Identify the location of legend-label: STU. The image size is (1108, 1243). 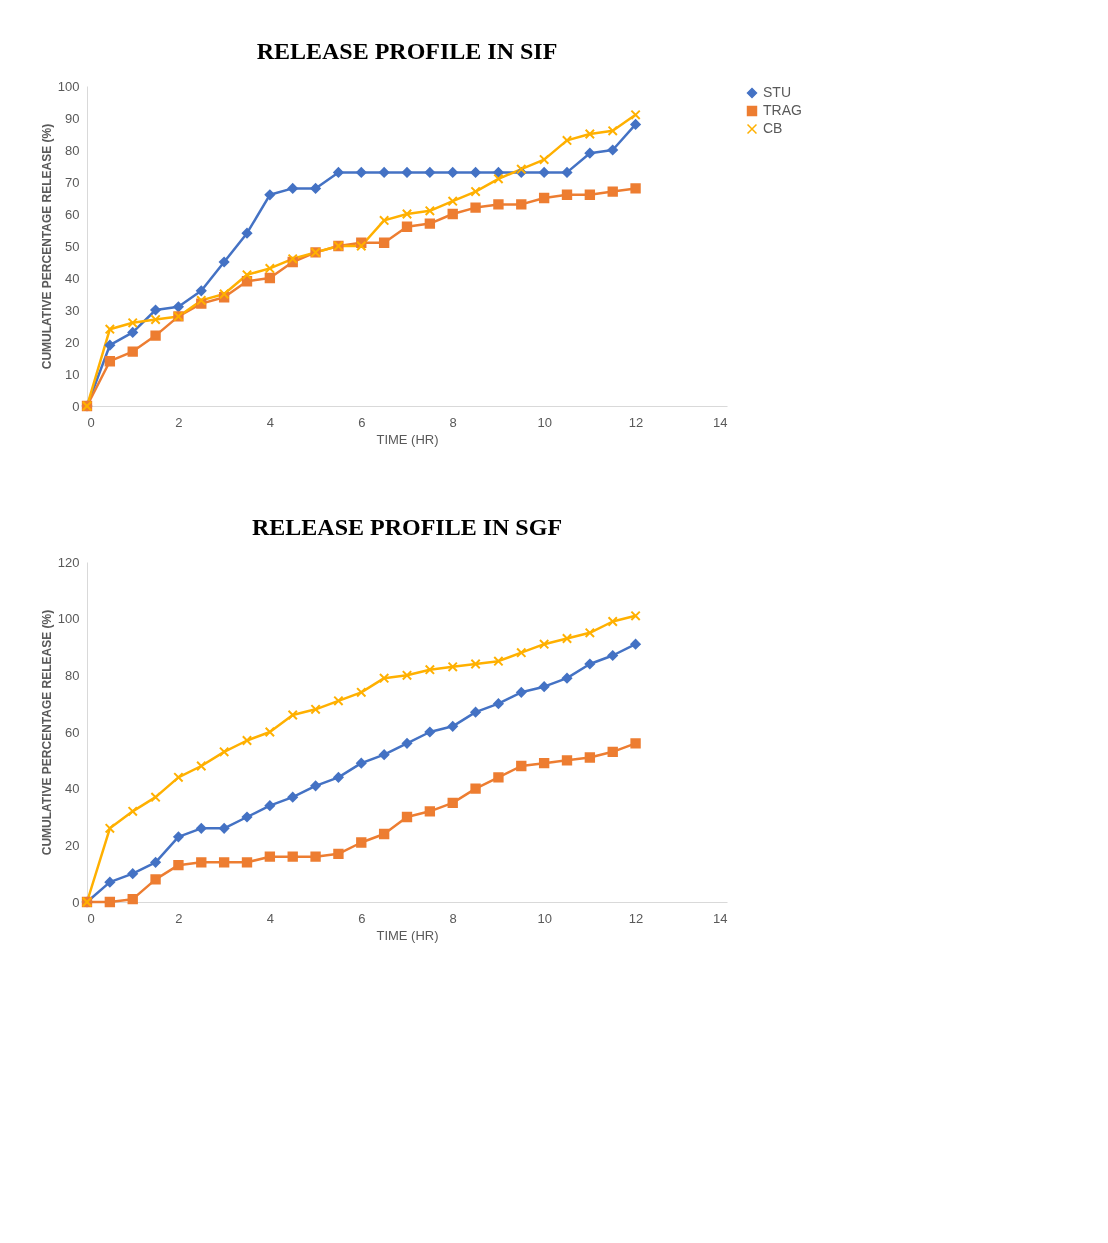
(777, 92).